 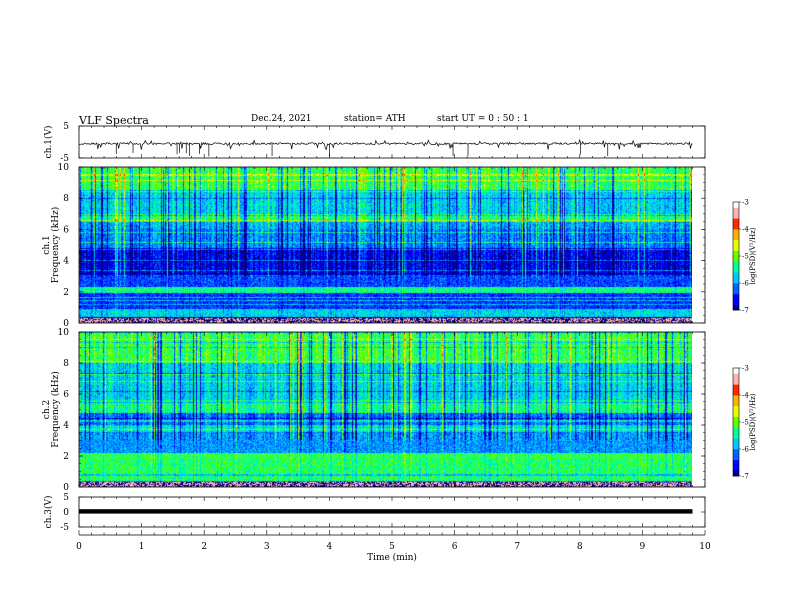 What do you see at coordinates (753, 255) in the screenshot?
I see `ch1-spectrogram-colorbar-label: log(PSD)(V²/Hz)` at bounding box center [753, 255].